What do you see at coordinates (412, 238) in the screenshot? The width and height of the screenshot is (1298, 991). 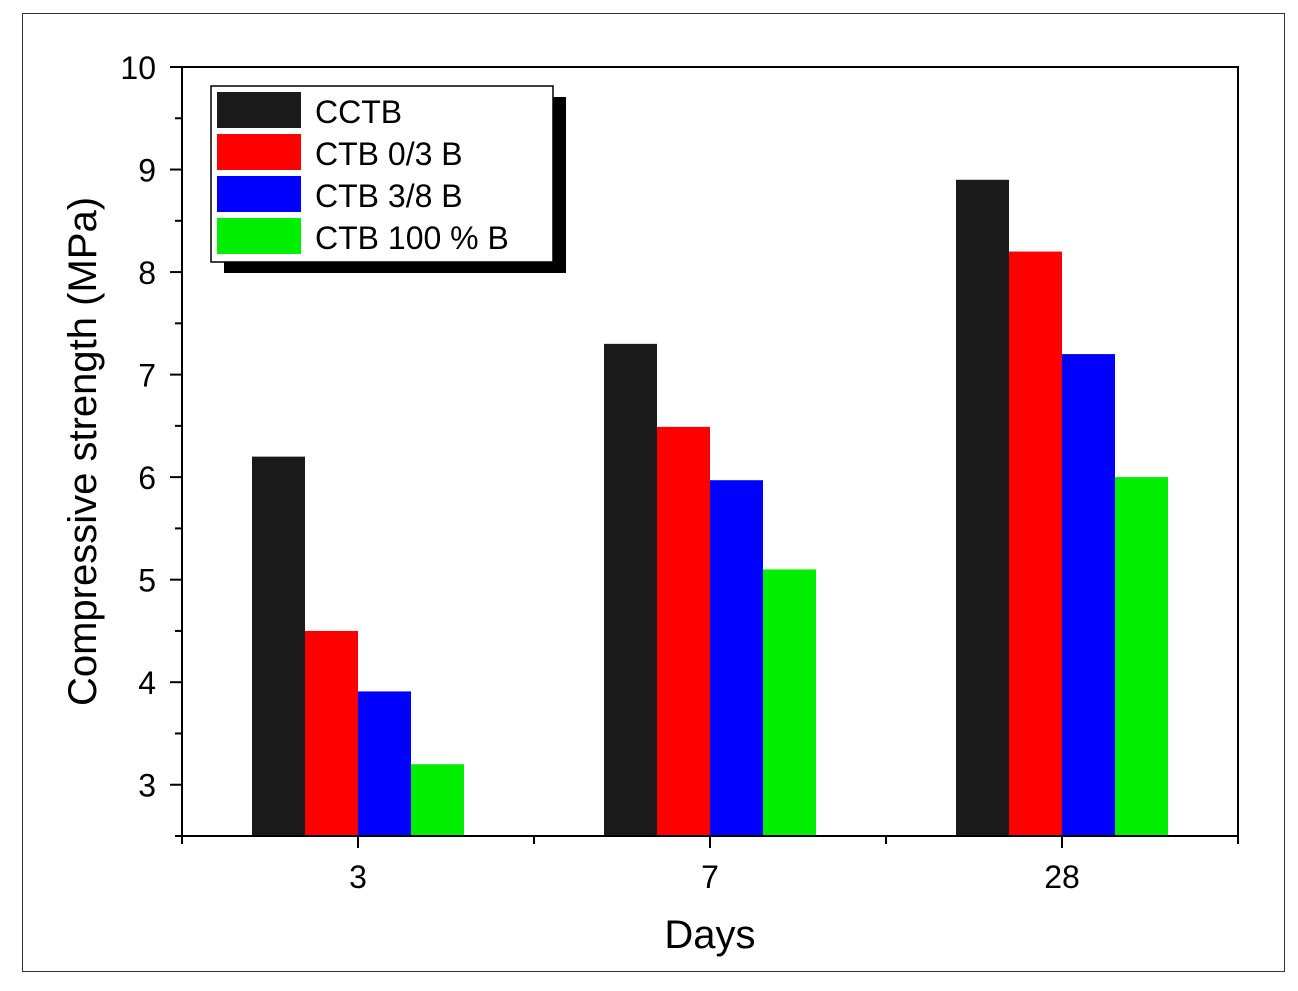 I see `legend-label: CTB 100 % B` at bounding box center [412, 238].